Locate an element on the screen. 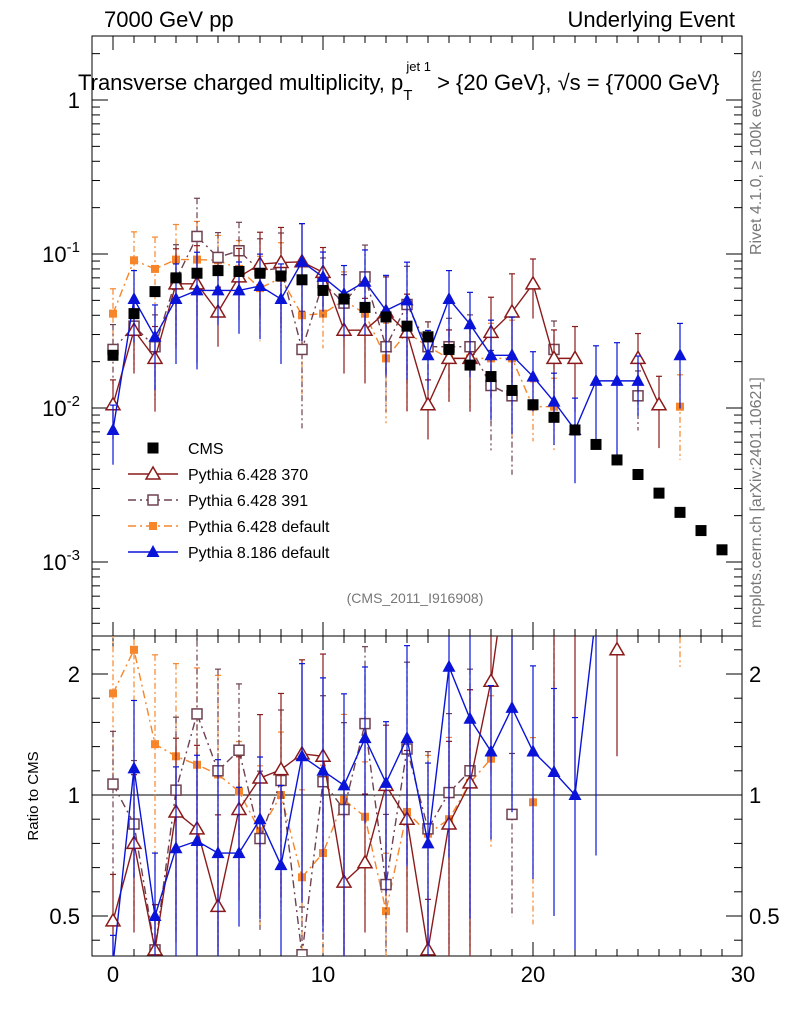  y-tick-label: 10⁻¹ is located at coordinates (61, 253).